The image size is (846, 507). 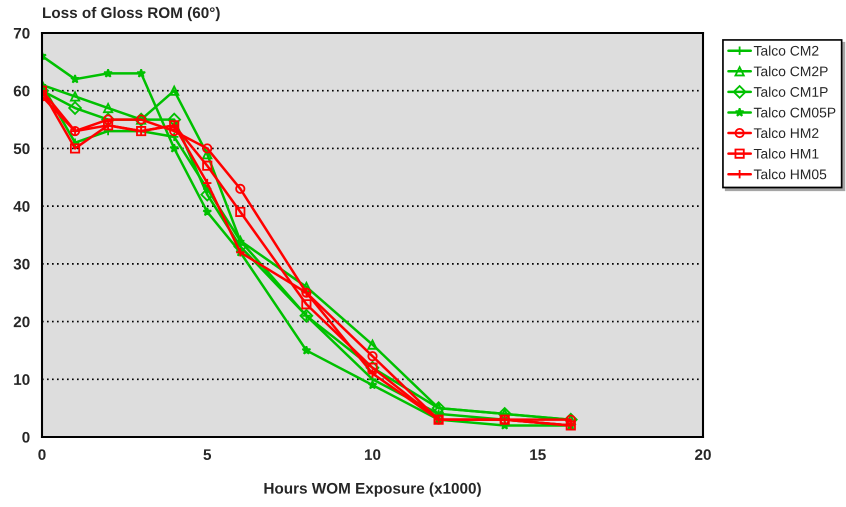 I want to click on y-tick-label: 70, so click(x=22, y=33).